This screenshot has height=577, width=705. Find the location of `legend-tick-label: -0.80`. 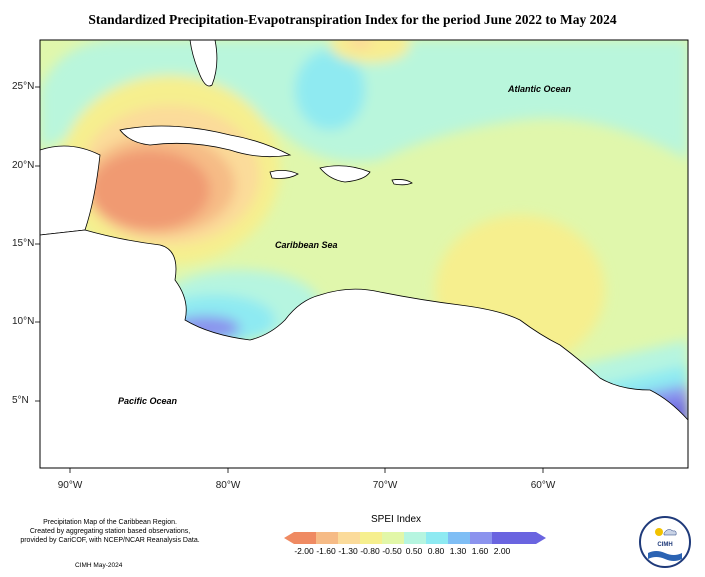

legend-tick-label: -0.80 is located at coordinates (370, 551).